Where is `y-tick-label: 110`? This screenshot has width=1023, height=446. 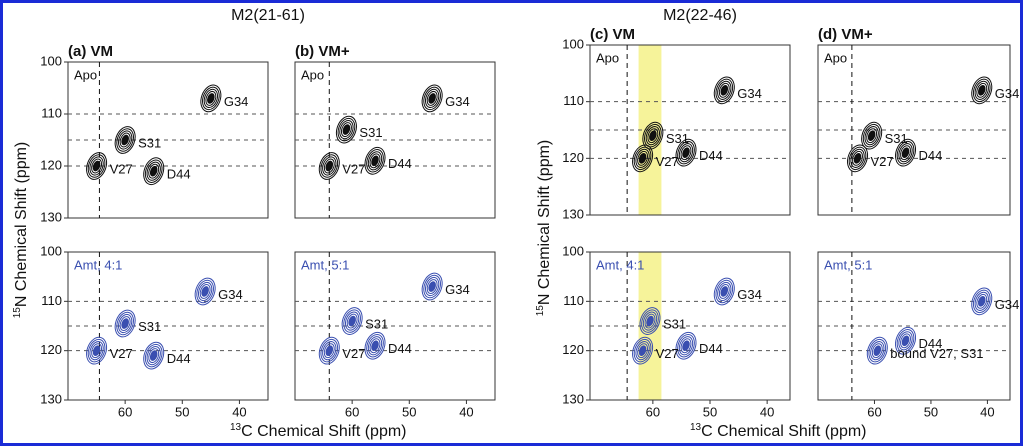 y-tick-label: 110 is located at coordinates (51, 300).